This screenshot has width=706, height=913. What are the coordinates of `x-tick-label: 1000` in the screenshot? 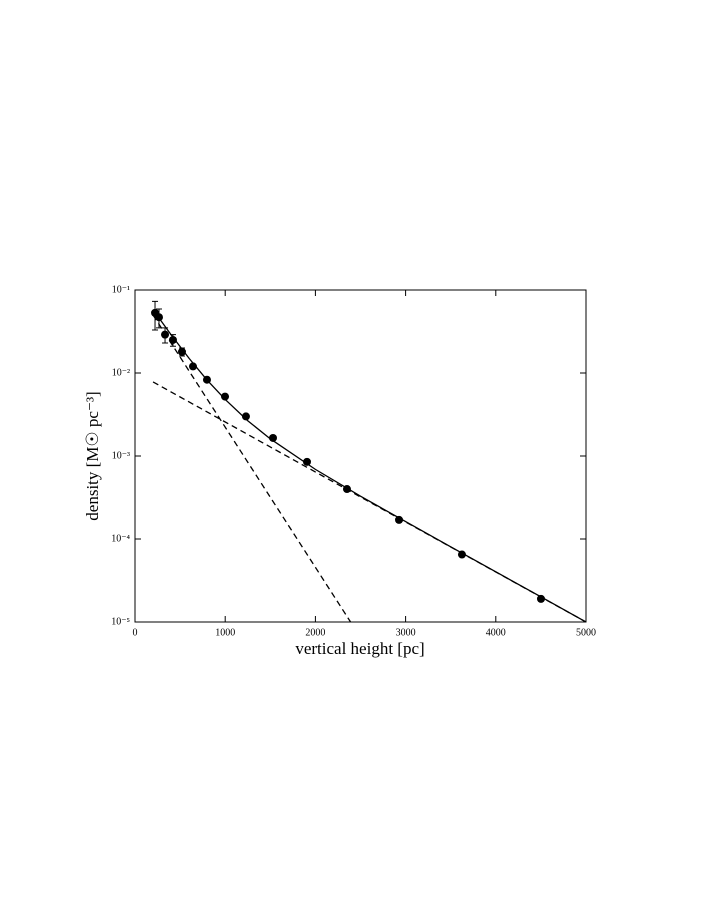 It's located at (225, 632).